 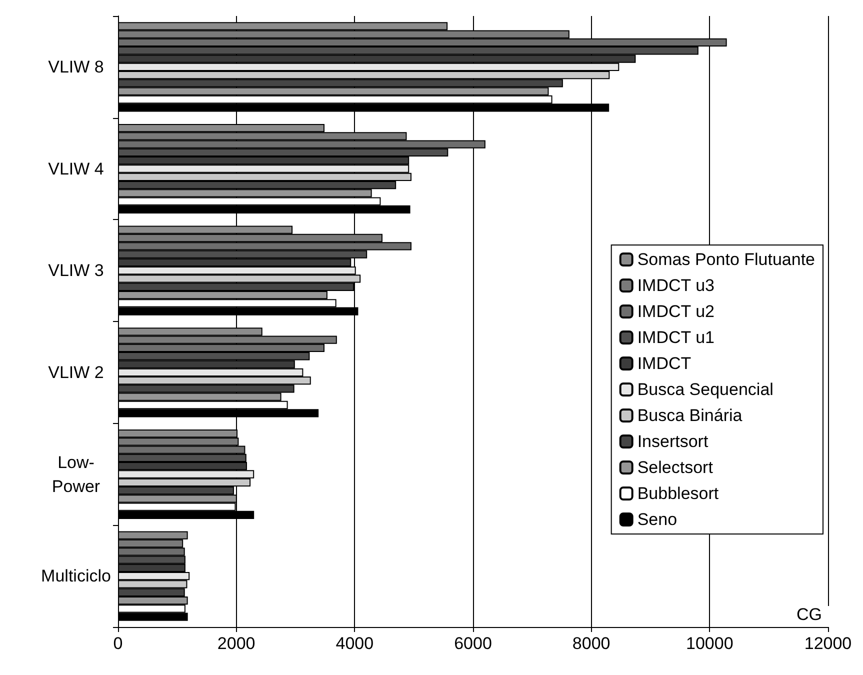 I want to click on x-tick-label: 2000, so click(x=236, y=643).